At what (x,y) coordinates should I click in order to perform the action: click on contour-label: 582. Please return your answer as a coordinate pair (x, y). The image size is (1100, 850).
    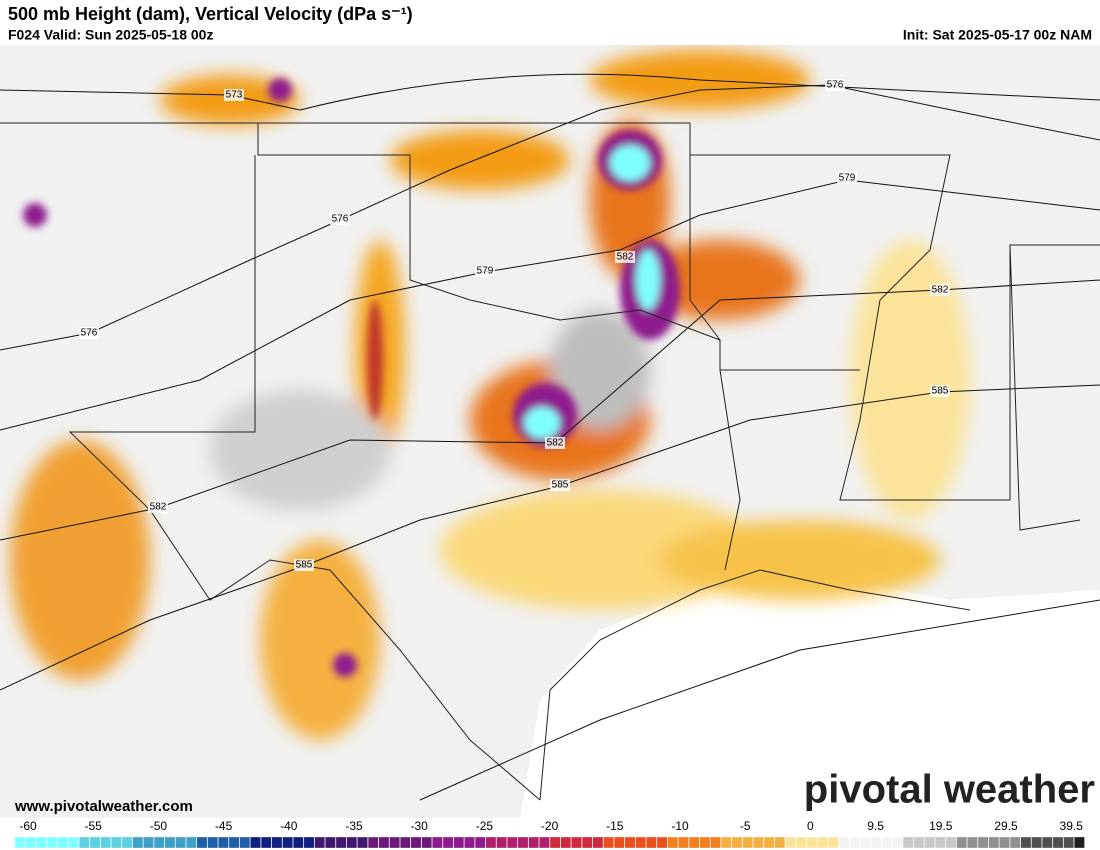
    Looking at the image, I should click on (940, 290).